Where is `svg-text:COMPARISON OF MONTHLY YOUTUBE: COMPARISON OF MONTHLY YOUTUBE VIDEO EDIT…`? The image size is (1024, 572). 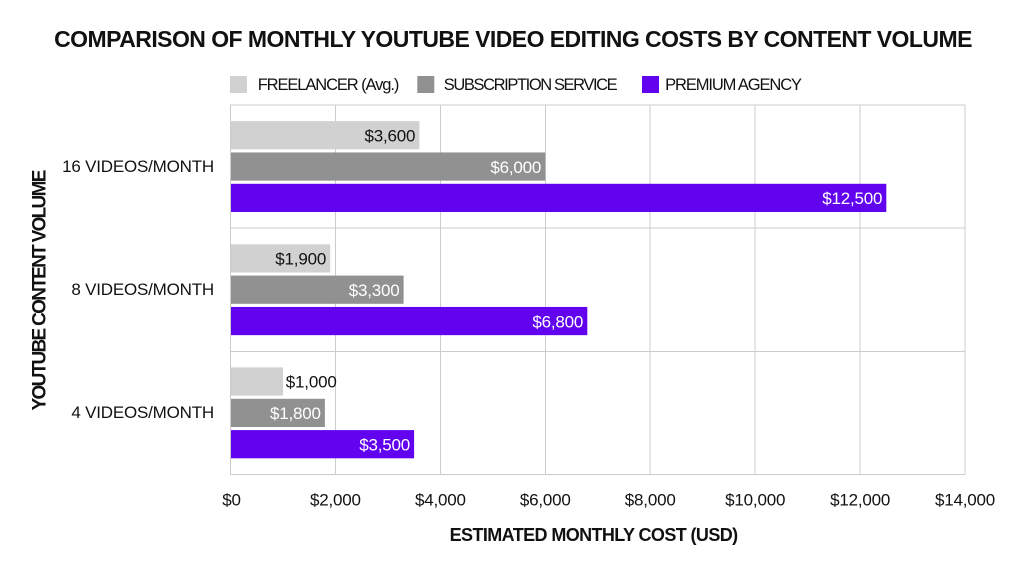
svg-text:COMPARISON OF MONTHLY YOUTUBE: COMPARISON OF MONTHLY YOUTUBE VIDEO EDIT… is located at coordinates (513, 39).